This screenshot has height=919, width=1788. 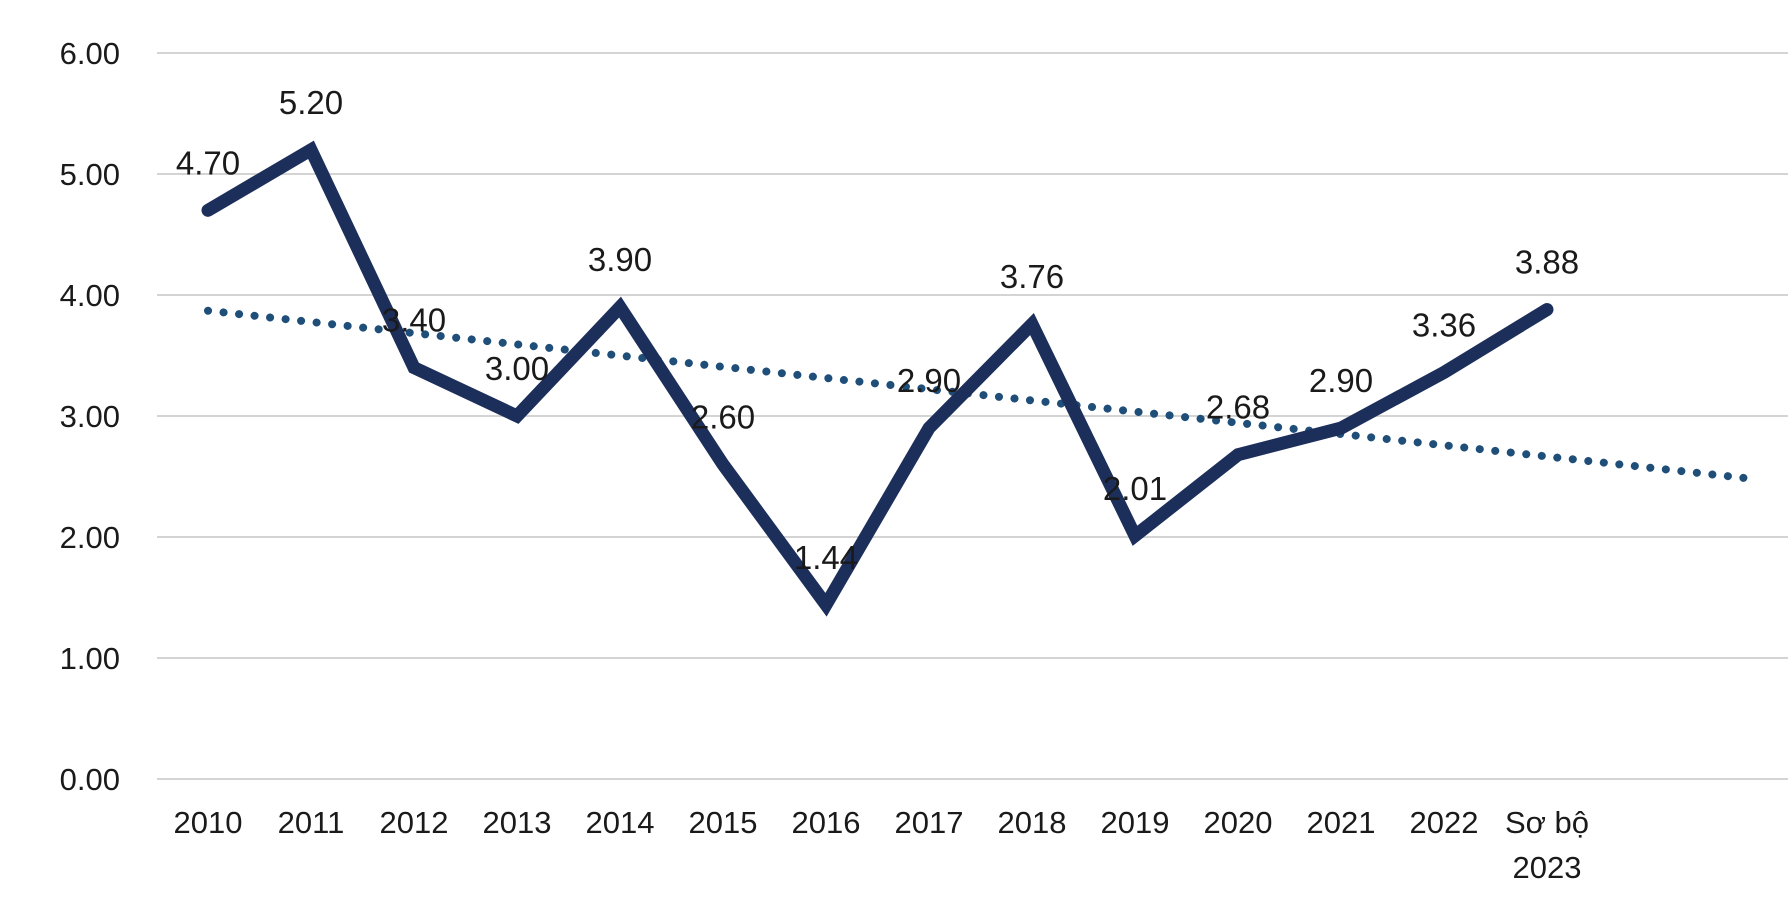 I want to click on x-category-label: 2016, so click(x=826, y=822).